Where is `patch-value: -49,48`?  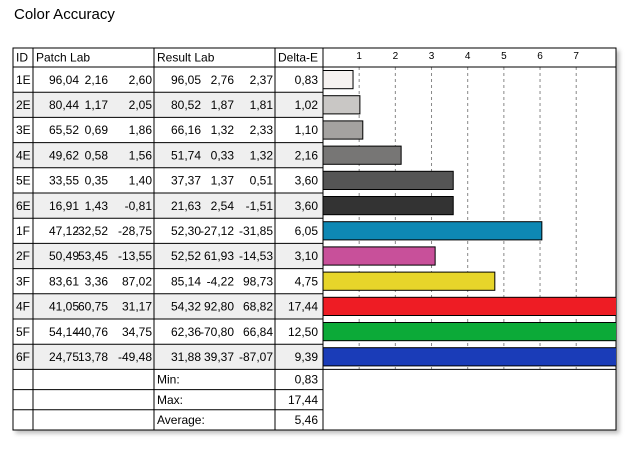 patch-value: -49,48 is located at coordinates (135, 357).